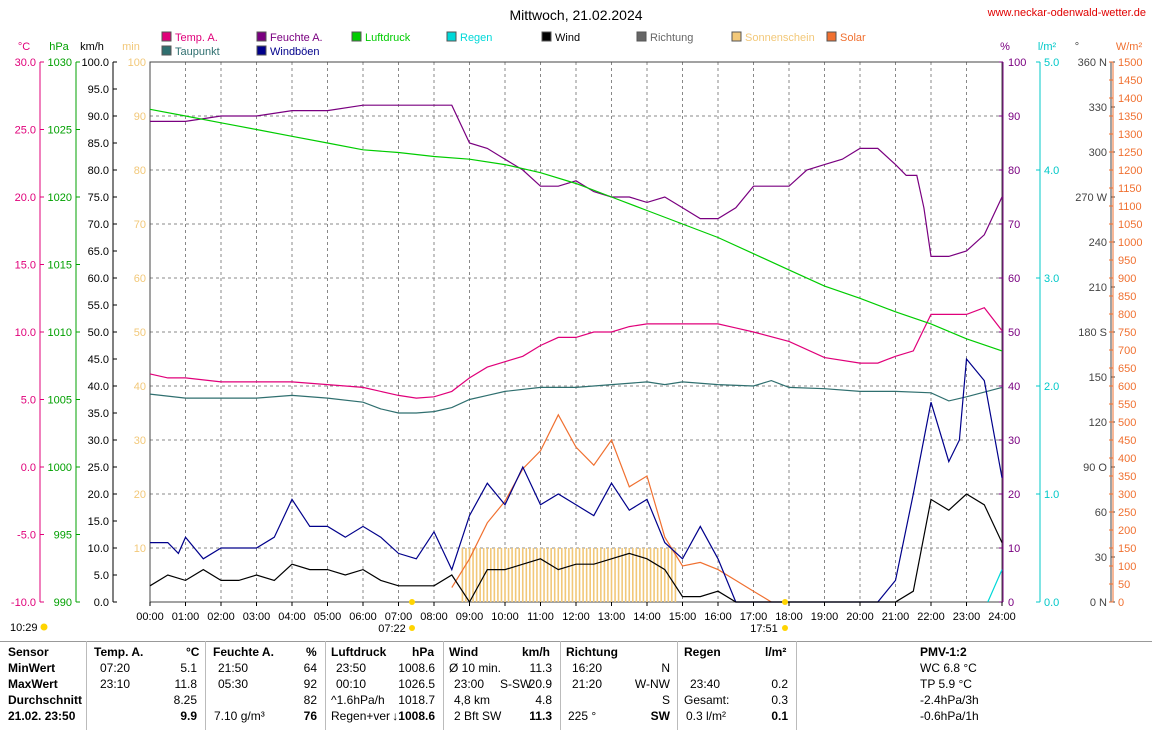  Describe the element at coordinates (1051, 387) in the screenshot. I see `rain-tick-label: 2.0` at that location.